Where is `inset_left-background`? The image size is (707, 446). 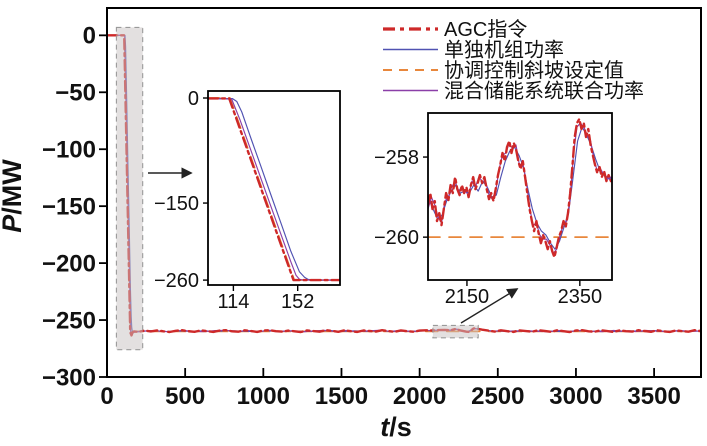 inset_left-background is located at coordinates (274, 188).